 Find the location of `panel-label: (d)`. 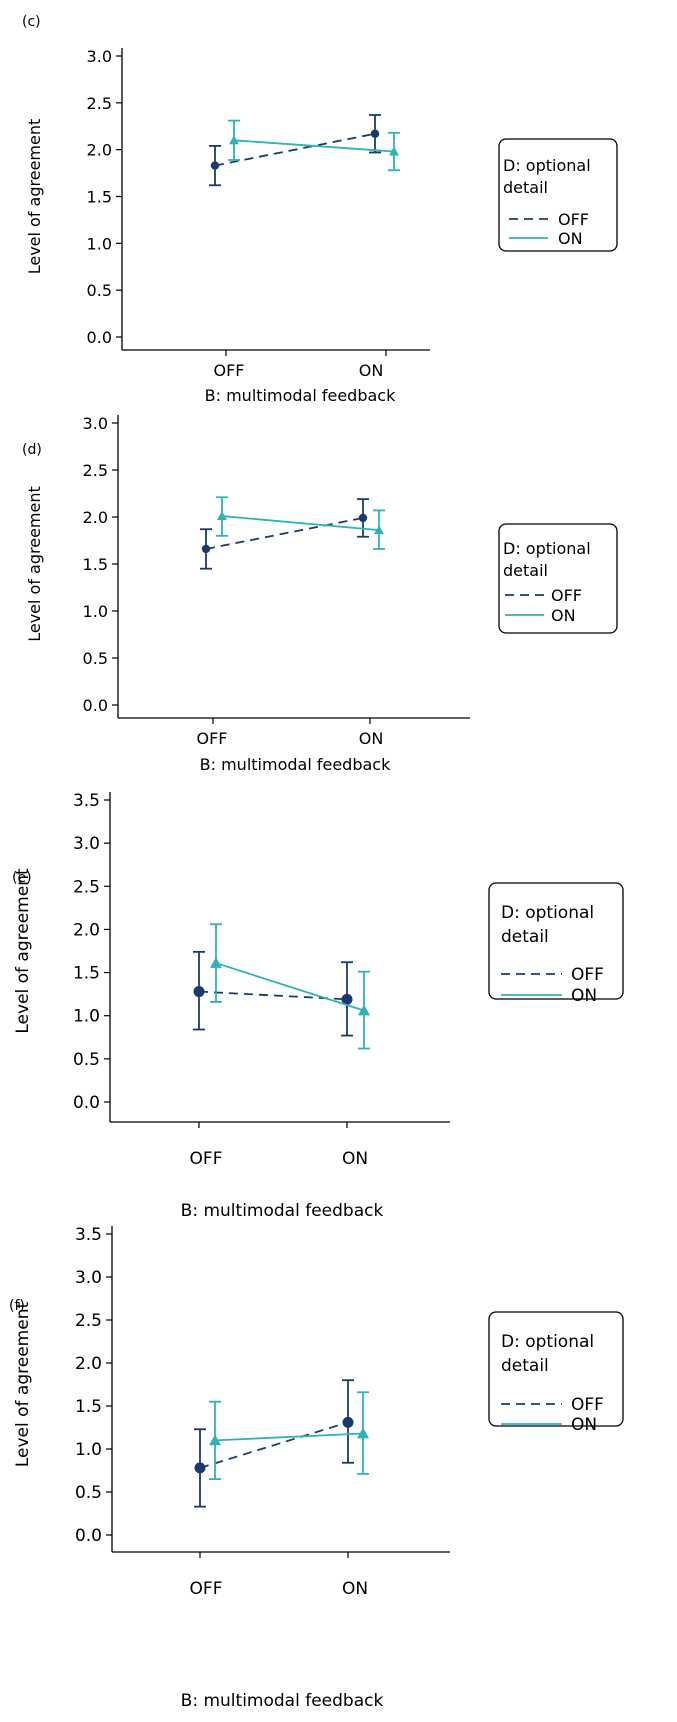

panel-label: (d) is located at coordinates (32, 450).